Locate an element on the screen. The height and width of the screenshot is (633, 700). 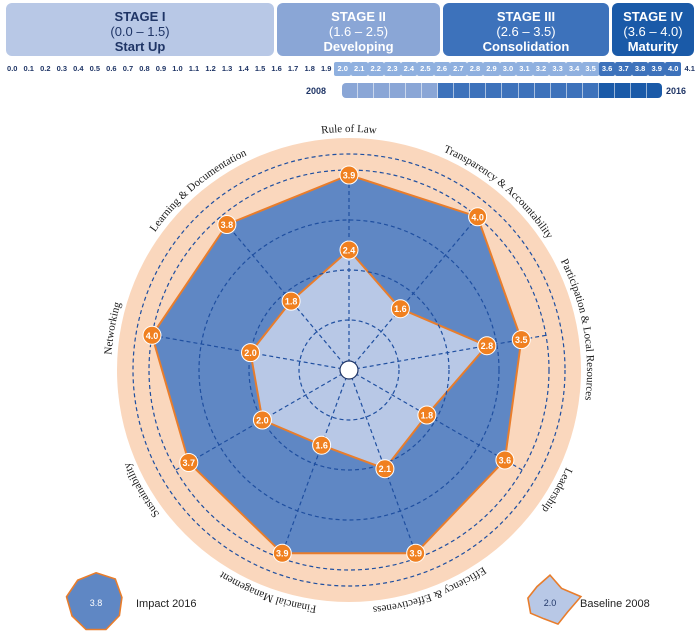
scale-tick: 2.7 is located at coordinates (458, 69).